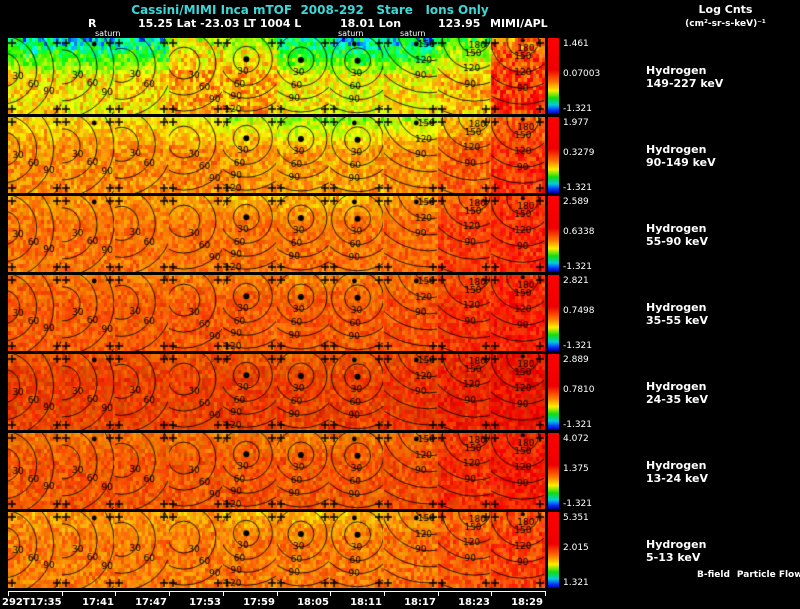 The width and height of the screenshot is (800, 609). I want to click on time-label: 18:29, so click(527, 602).